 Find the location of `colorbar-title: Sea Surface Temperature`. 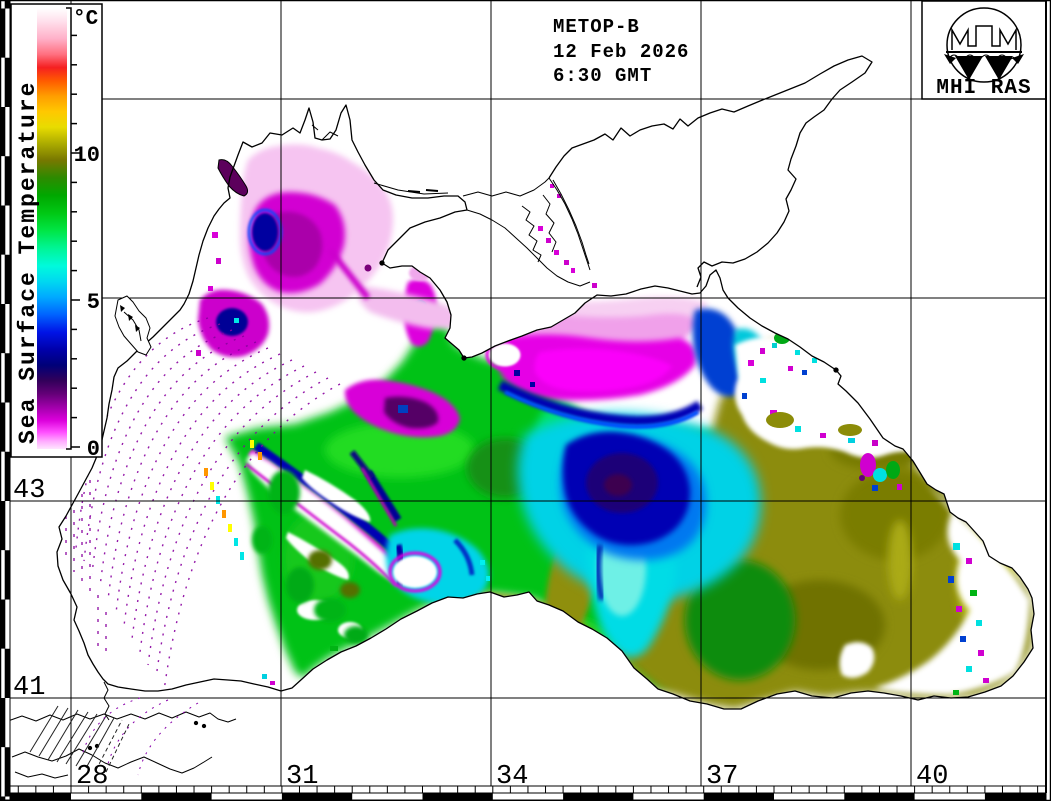

colorbar-title: Sea Surface Temperature is located at coordinates (28, 262).